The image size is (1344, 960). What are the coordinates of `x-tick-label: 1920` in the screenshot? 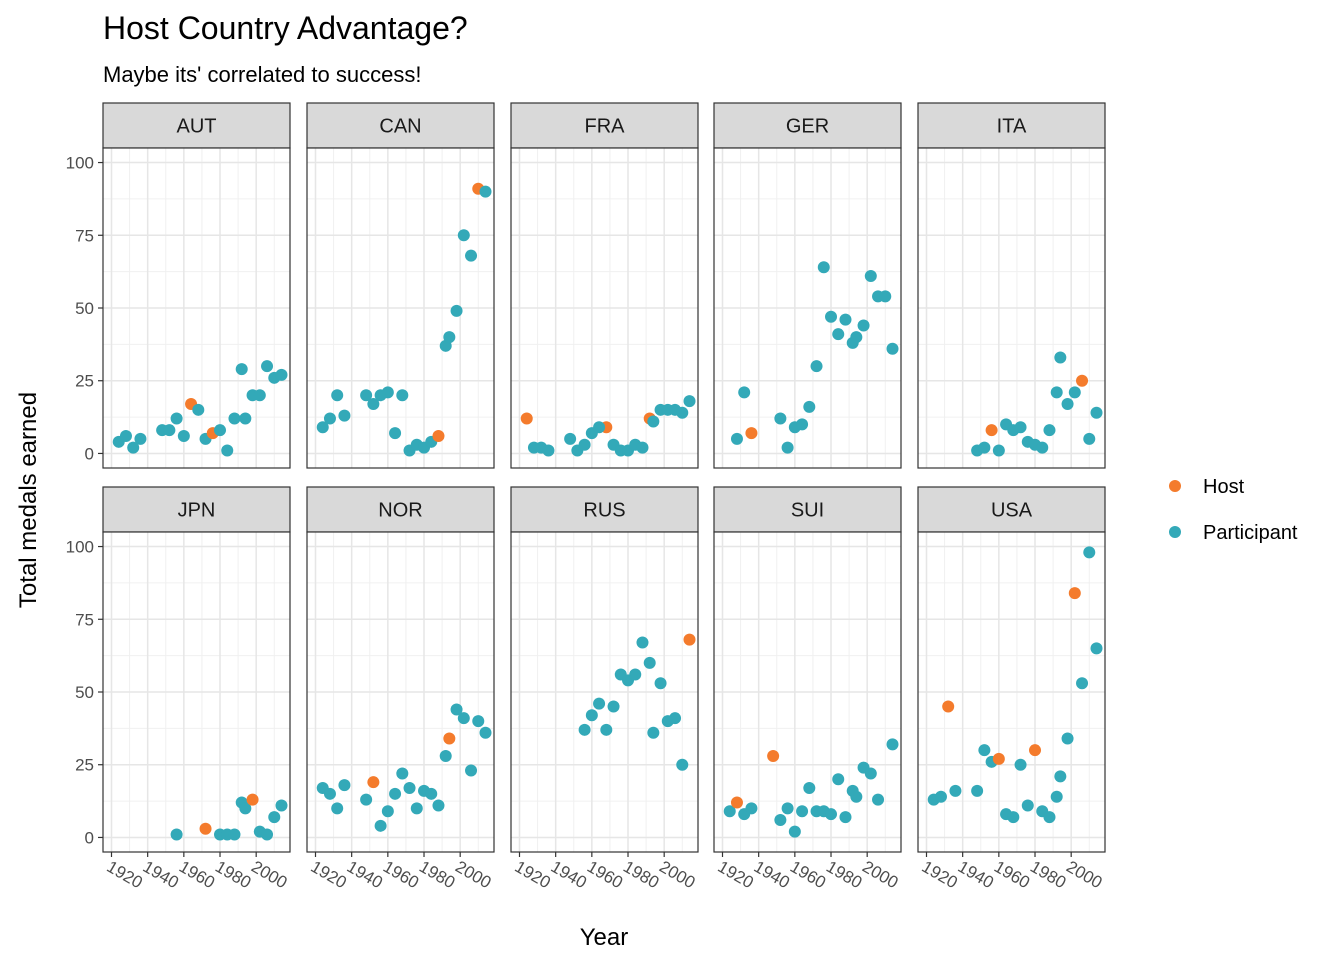 It's located at (125, 874).